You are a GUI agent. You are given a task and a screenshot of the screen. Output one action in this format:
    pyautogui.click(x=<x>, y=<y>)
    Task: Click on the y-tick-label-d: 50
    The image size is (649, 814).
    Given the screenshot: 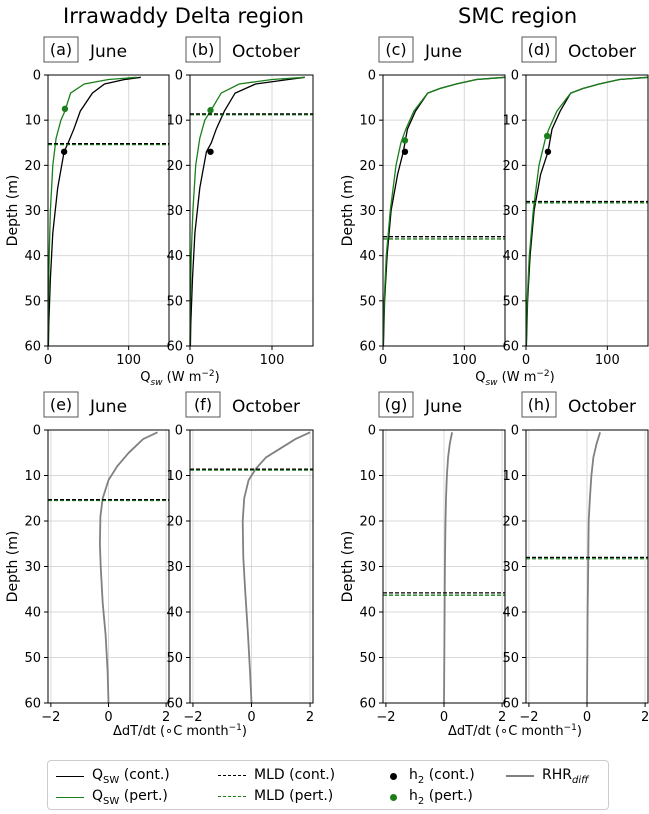 What is the action you would take?
    pyautogui.click(x=510, y=301)
    